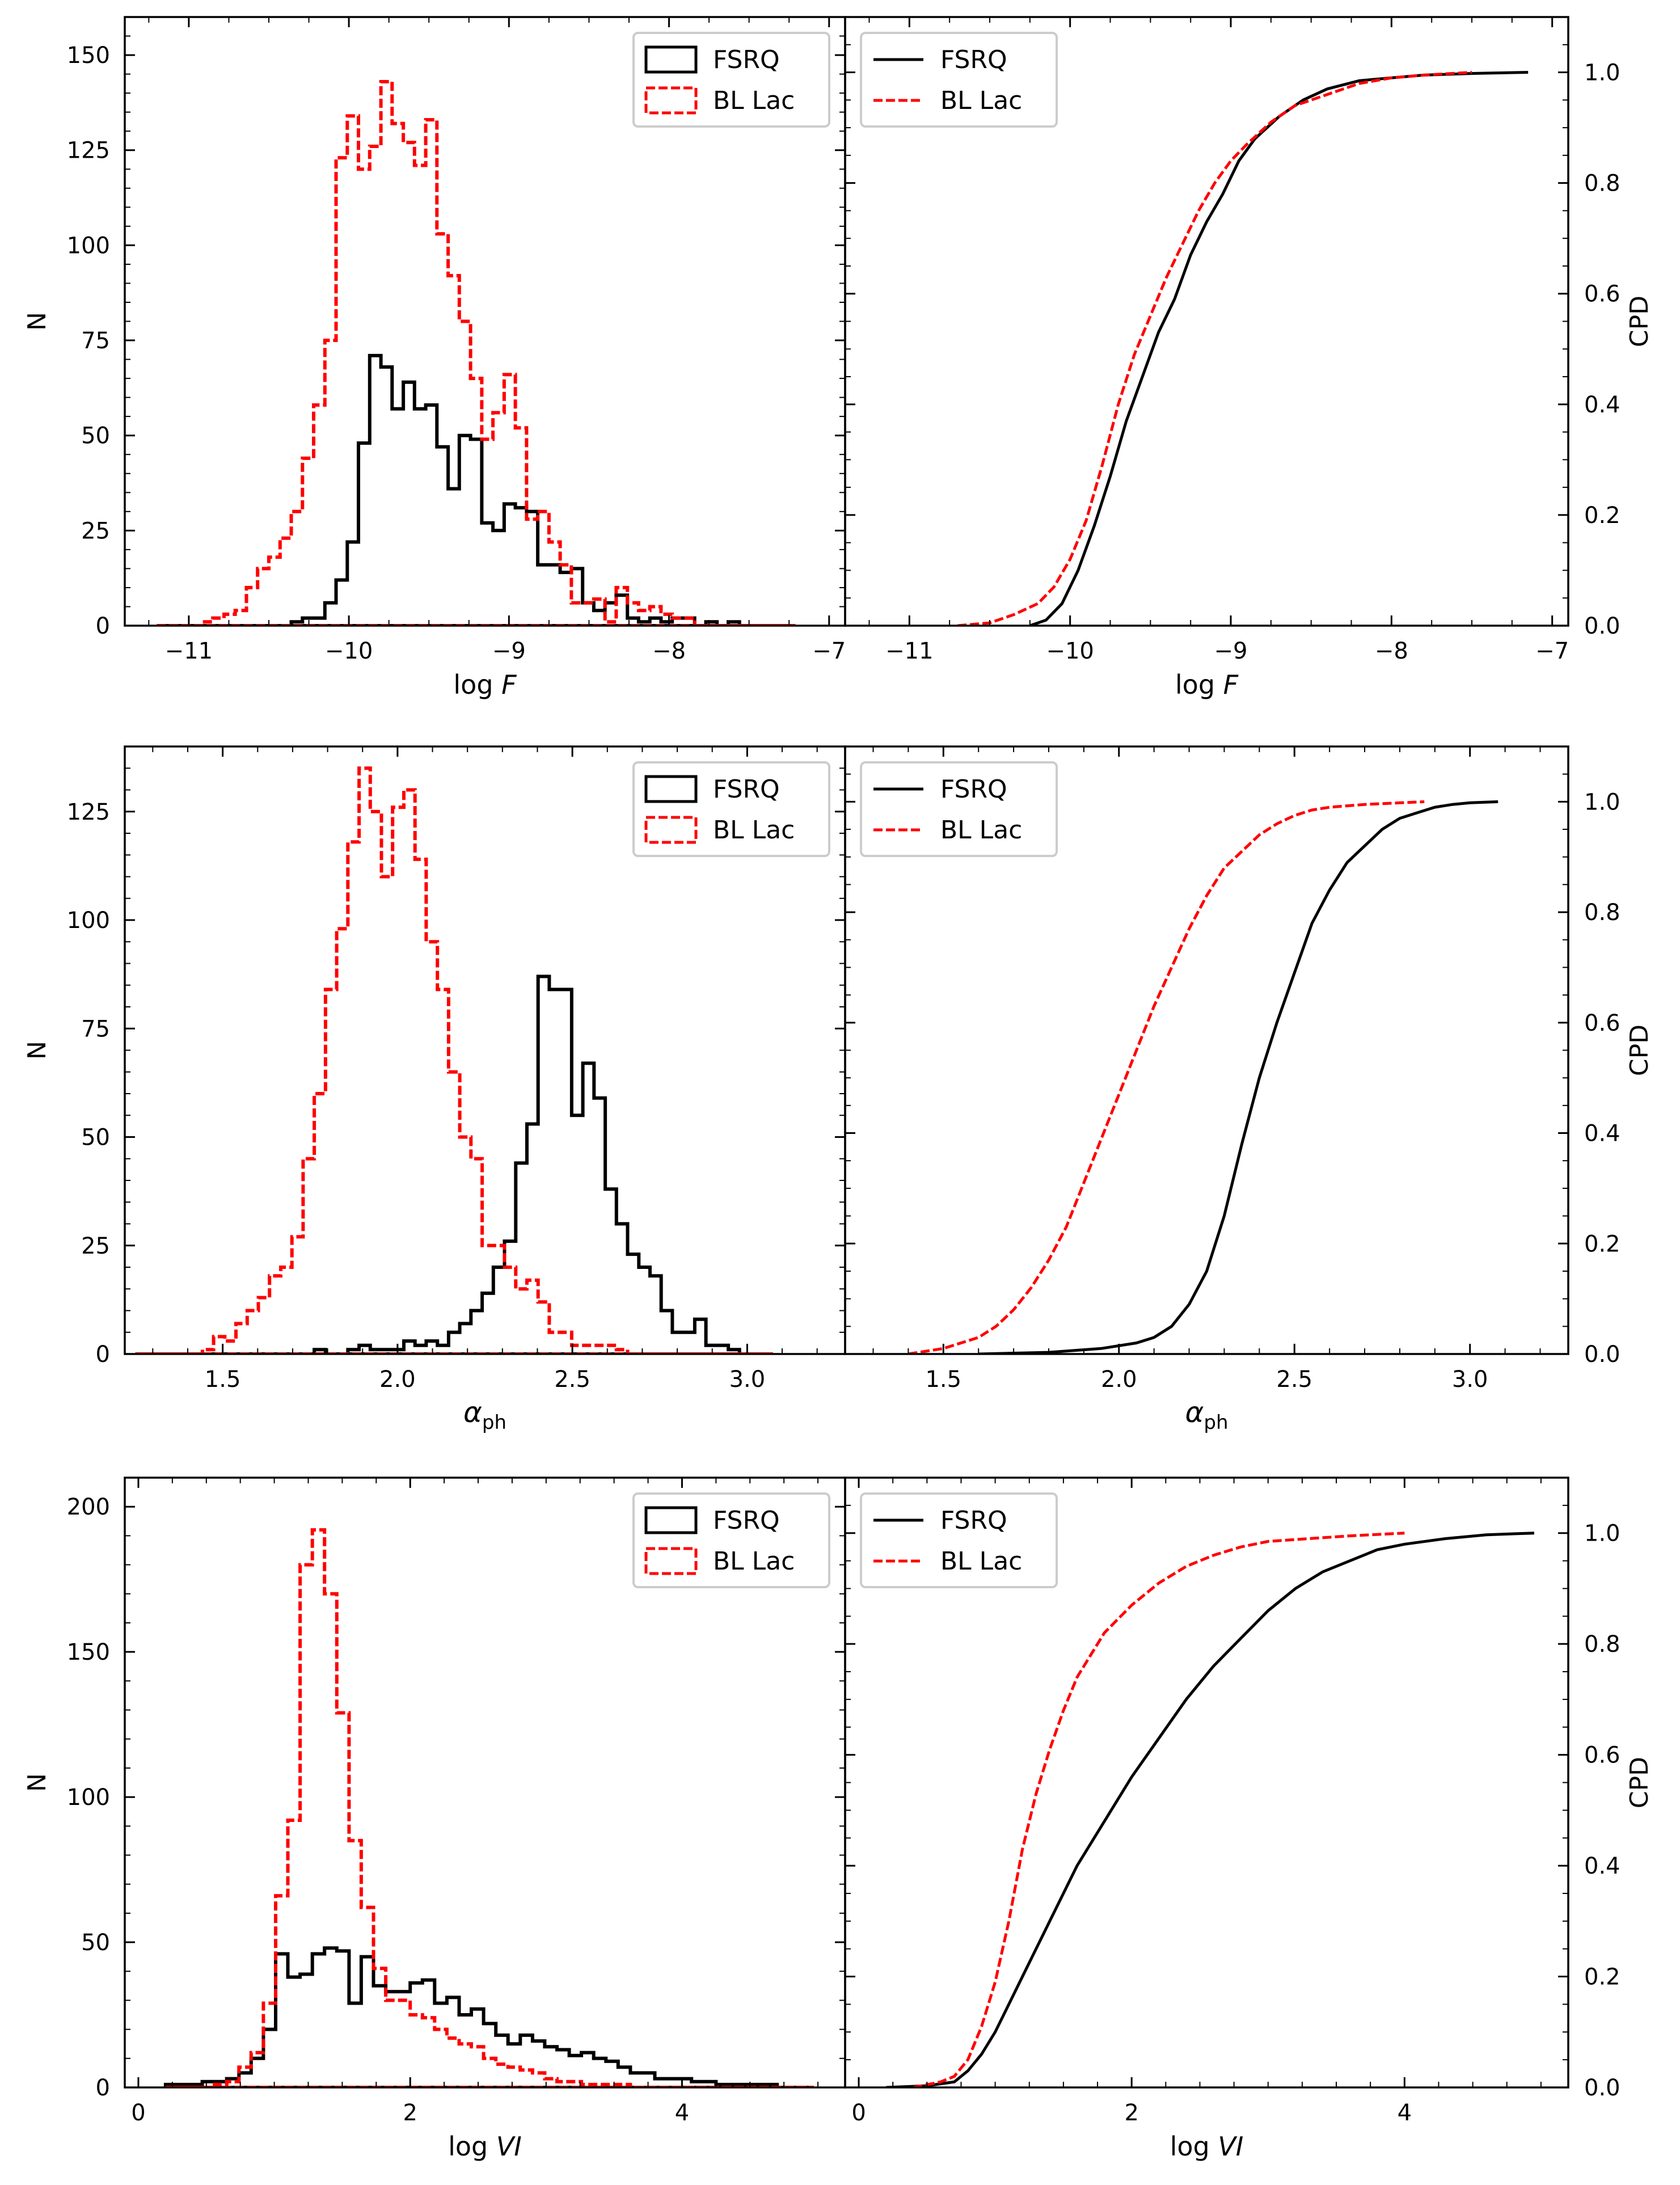 The width and height of the screenshot is (1680, 2185). I want to click on logVI-hist-xlabel: log VI, so click(485, 2147).